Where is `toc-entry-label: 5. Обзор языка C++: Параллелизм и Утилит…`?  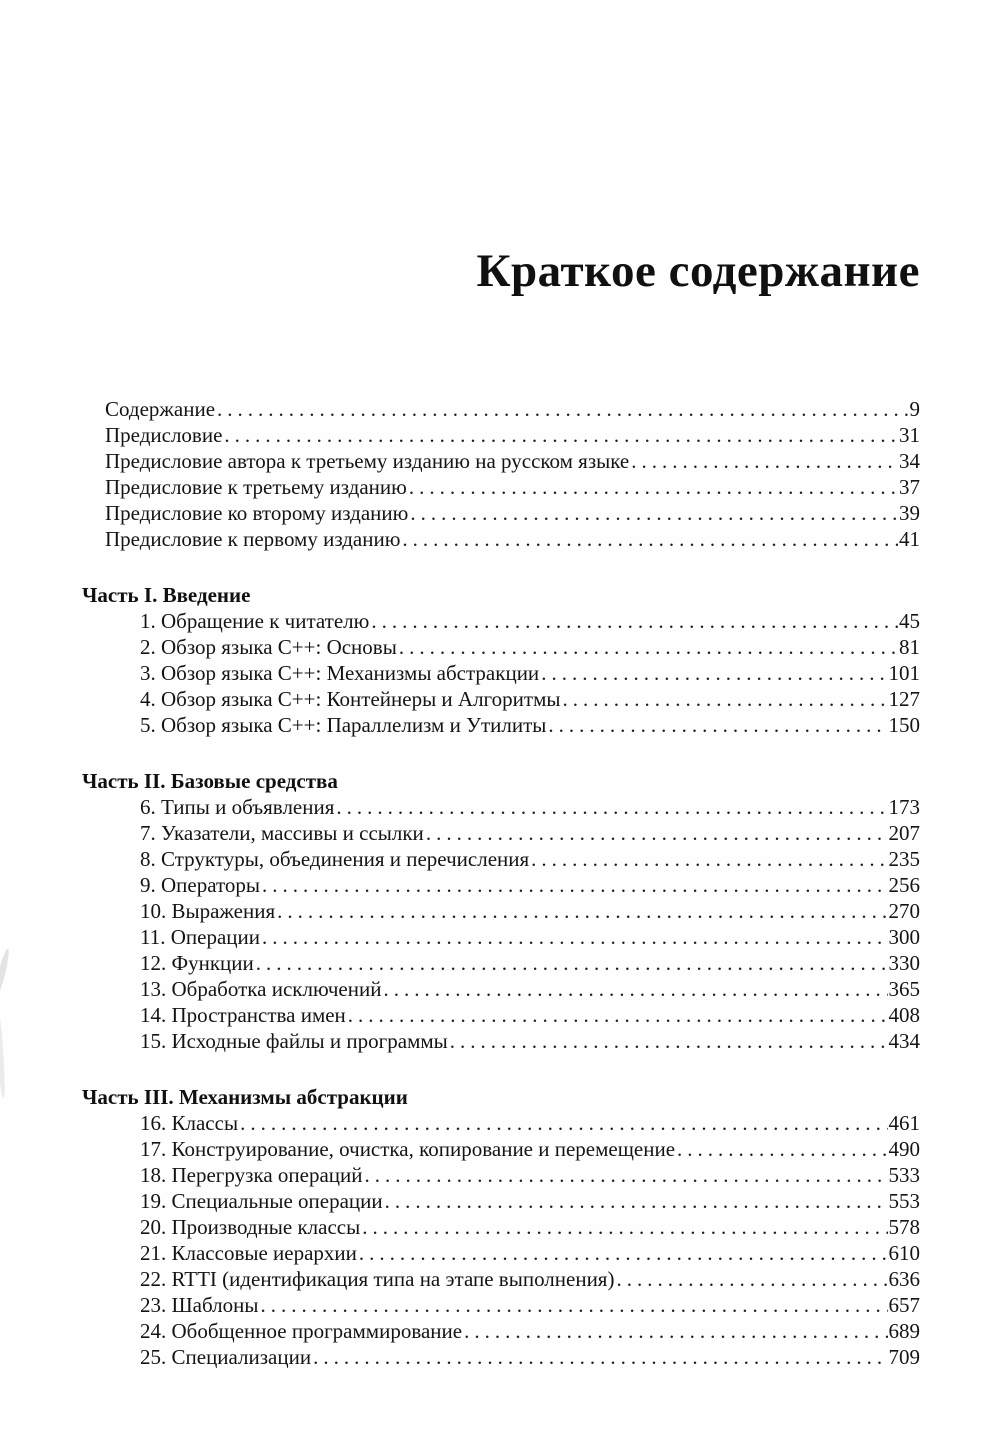 toc-entry-label: 5. Обзор языка C++: Параллелизм и Утилит… is located at coordinates (343, 725).